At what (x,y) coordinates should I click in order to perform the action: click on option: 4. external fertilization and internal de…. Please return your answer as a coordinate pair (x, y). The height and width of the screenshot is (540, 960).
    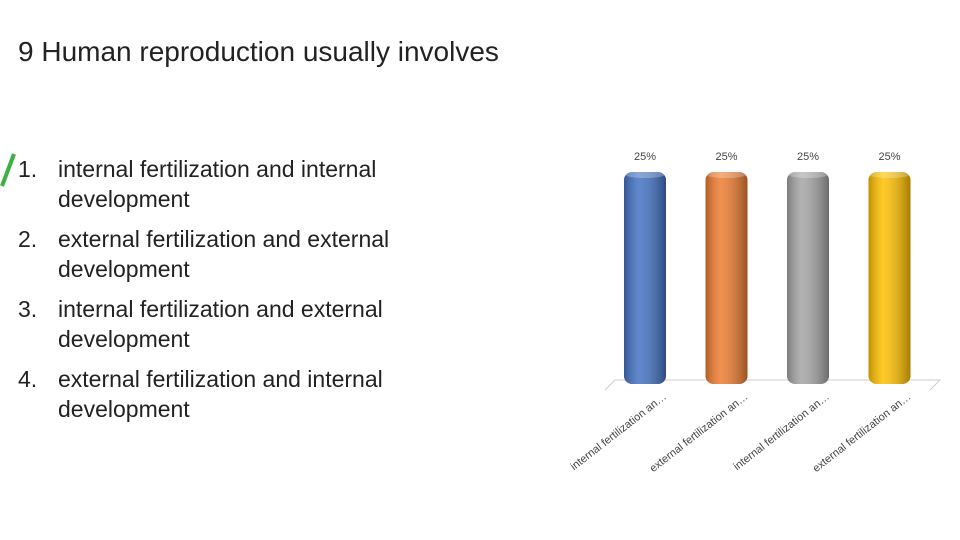
    Looking at the image, I should click on (238, 394).